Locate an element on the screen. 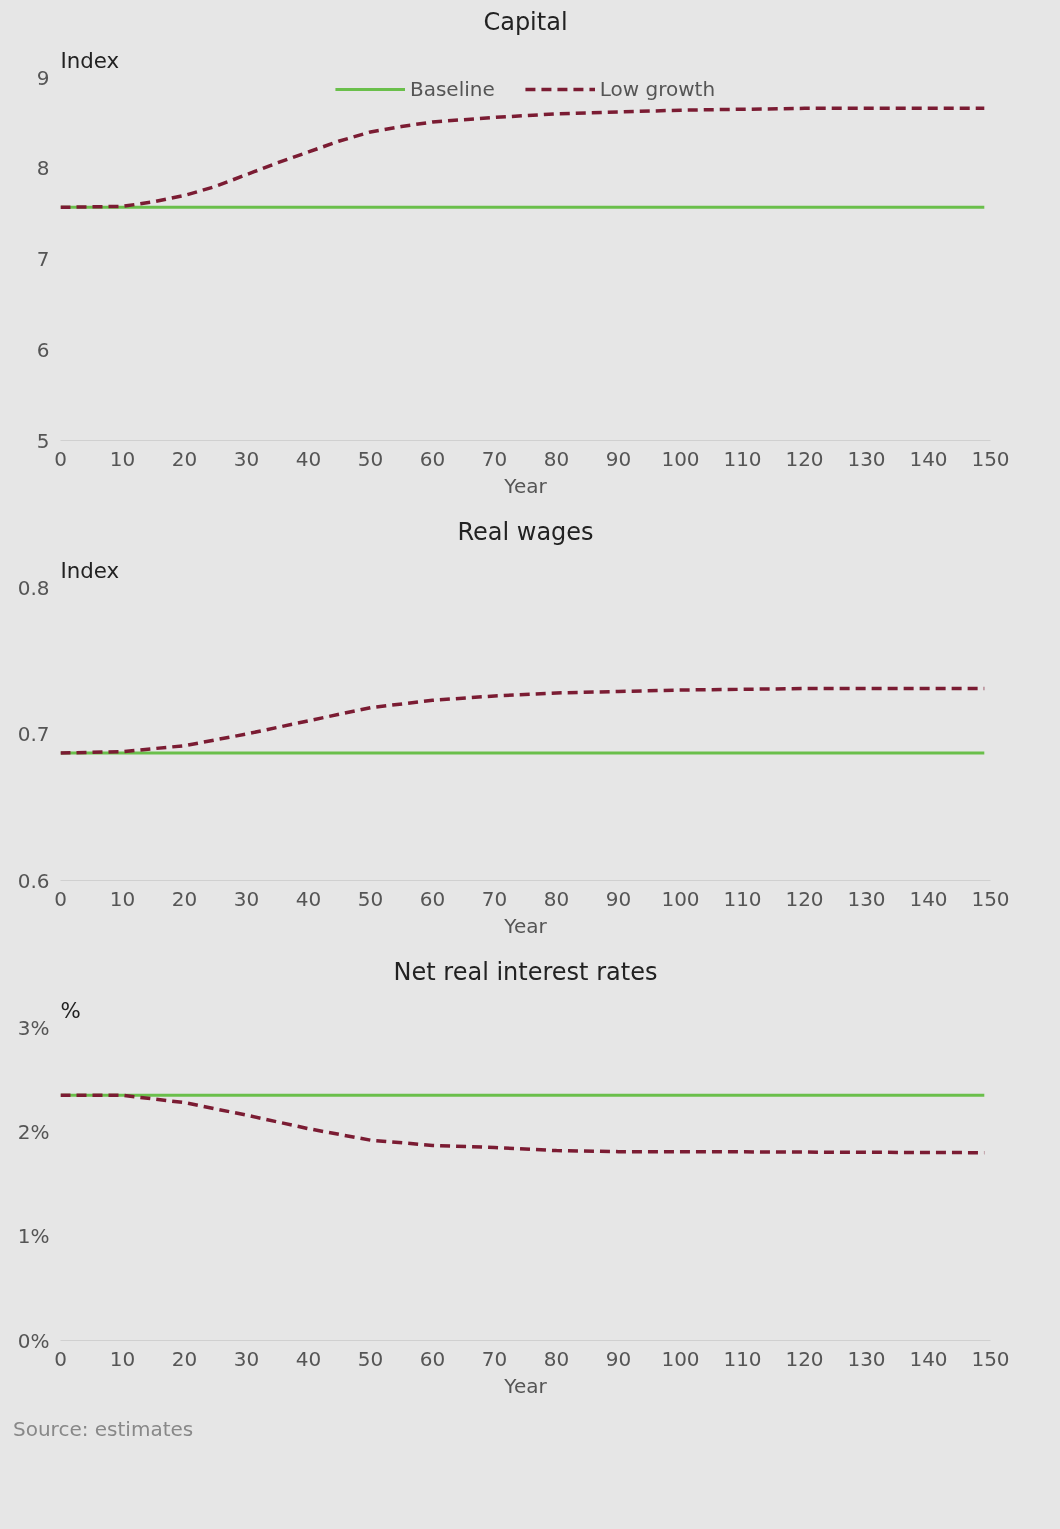 Image resolution: width=1060 pixels, height=1529 pixels. source-note: Source: estimates is located at coordinates (103, 1429).